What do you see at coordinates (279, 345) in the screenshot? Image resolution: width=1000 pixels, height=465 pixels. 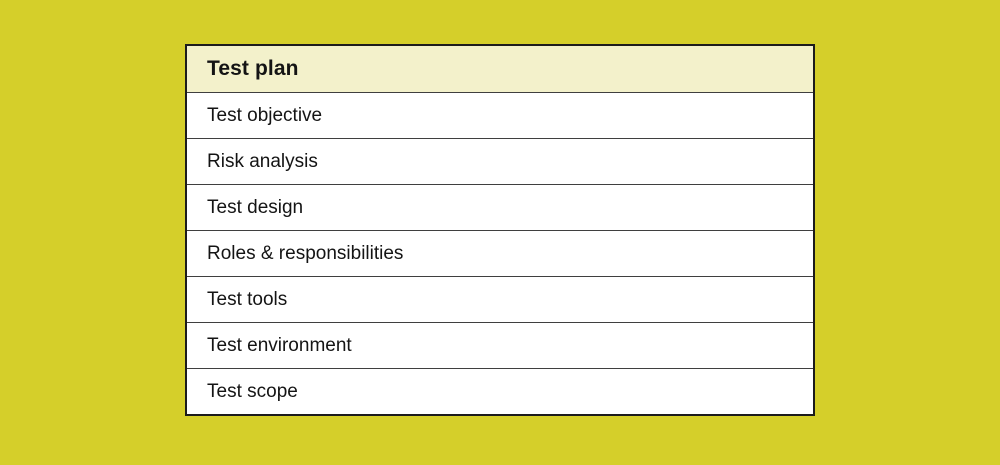 I see `row-label: Test environment` at bounding box center [279, 345].